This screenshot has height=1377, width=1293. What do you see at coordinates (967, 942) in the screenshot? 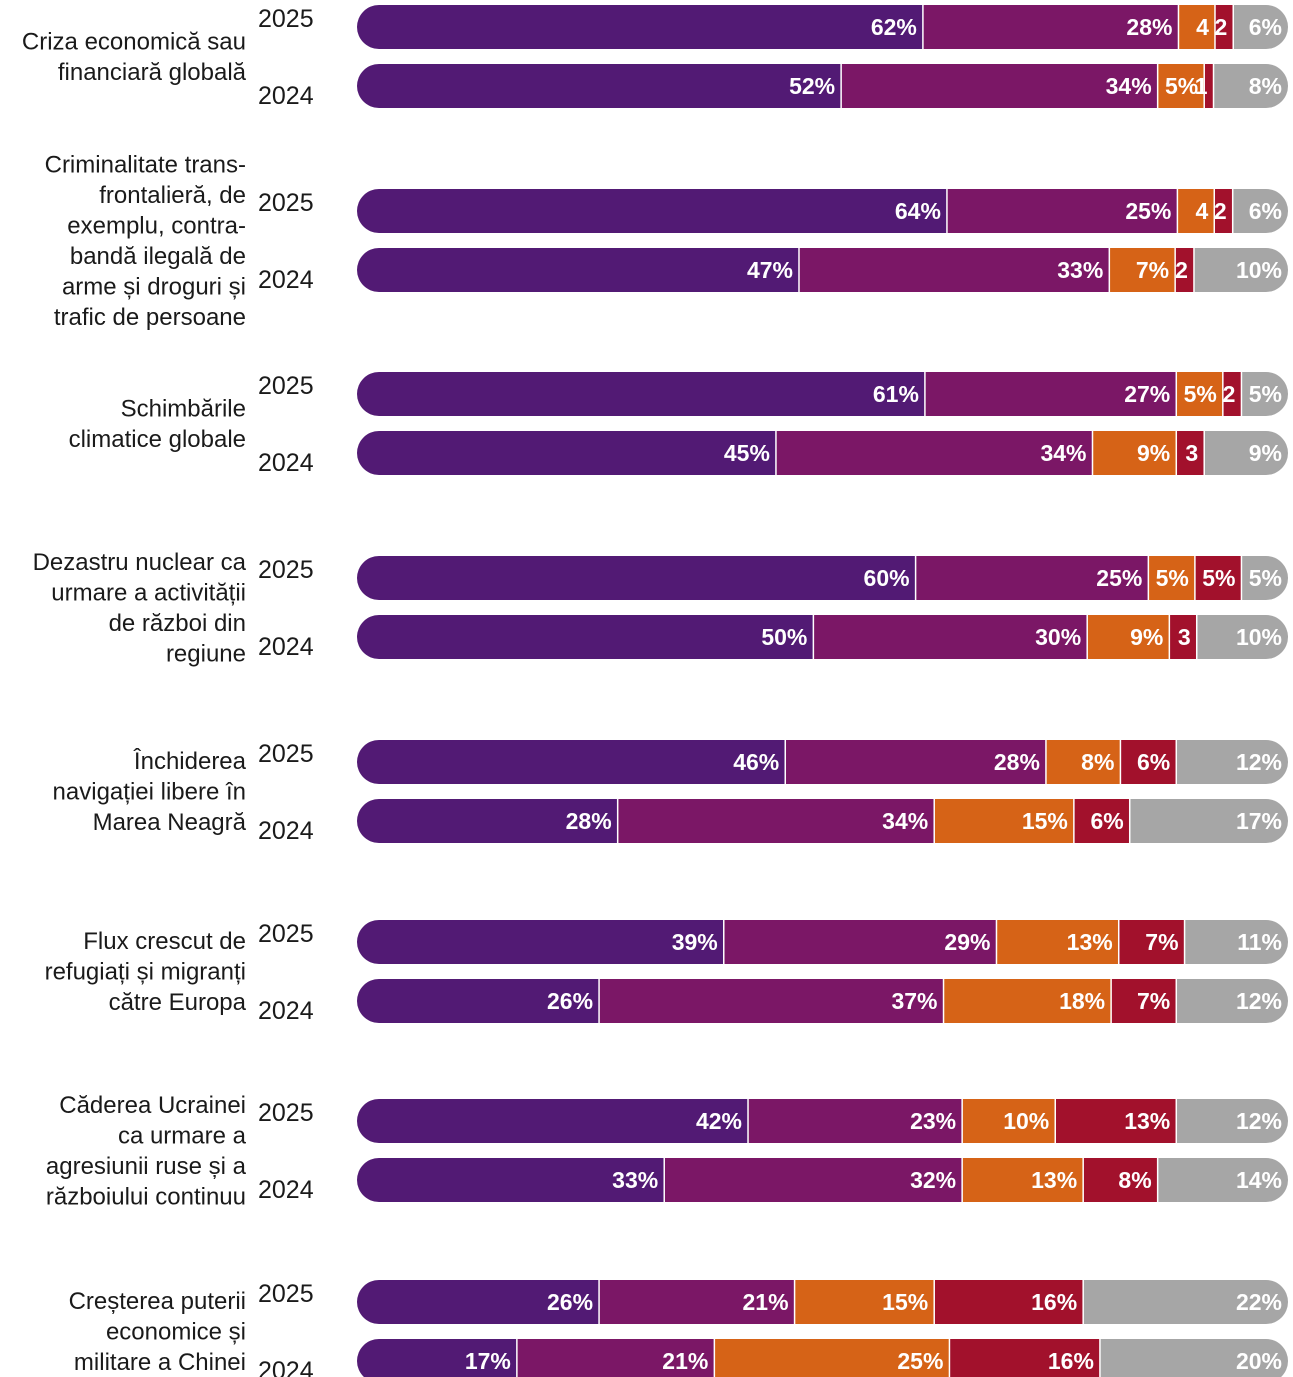
I see `data-label: 29%` at bounding box center [967, 942].